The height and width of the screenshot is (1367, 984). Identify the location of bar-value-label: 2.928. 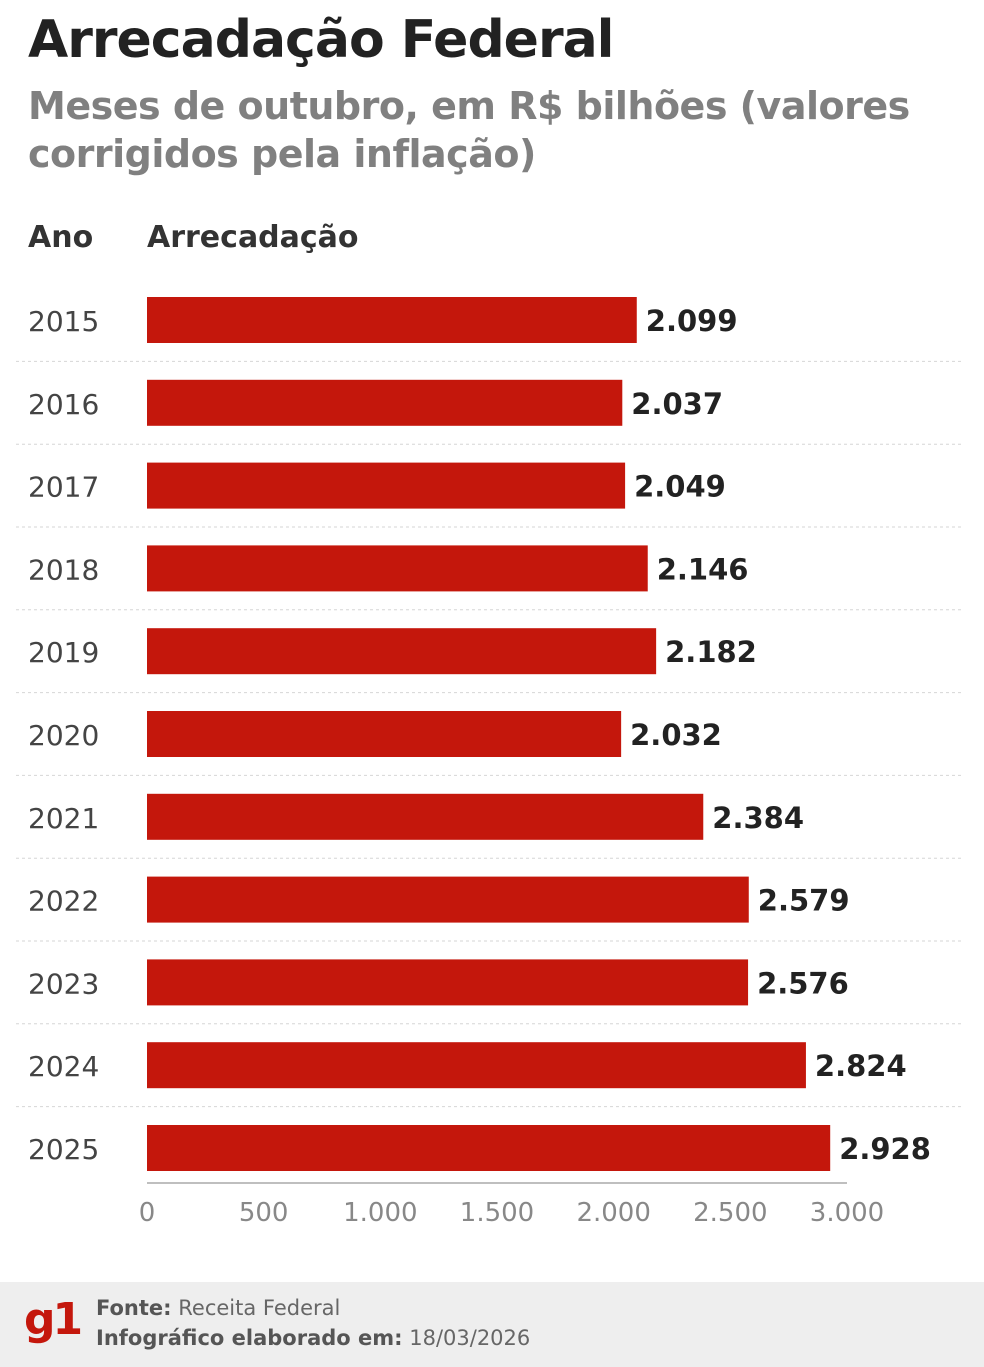
(885, 1149).